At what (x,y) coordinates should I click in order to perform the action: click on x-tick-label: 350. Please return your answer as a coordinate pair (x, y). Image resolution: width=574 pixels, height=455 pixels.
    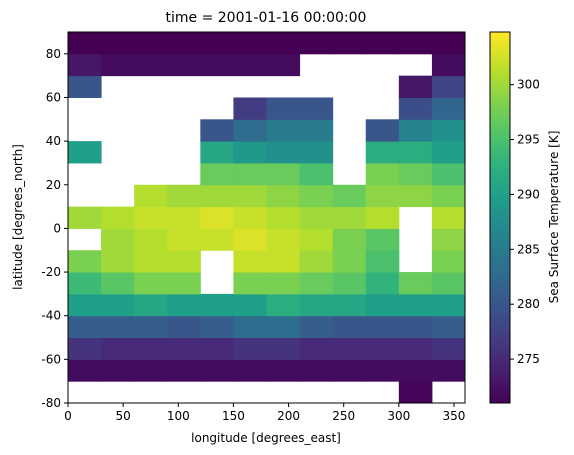
    Looking at the image, I should click on (454, 416).